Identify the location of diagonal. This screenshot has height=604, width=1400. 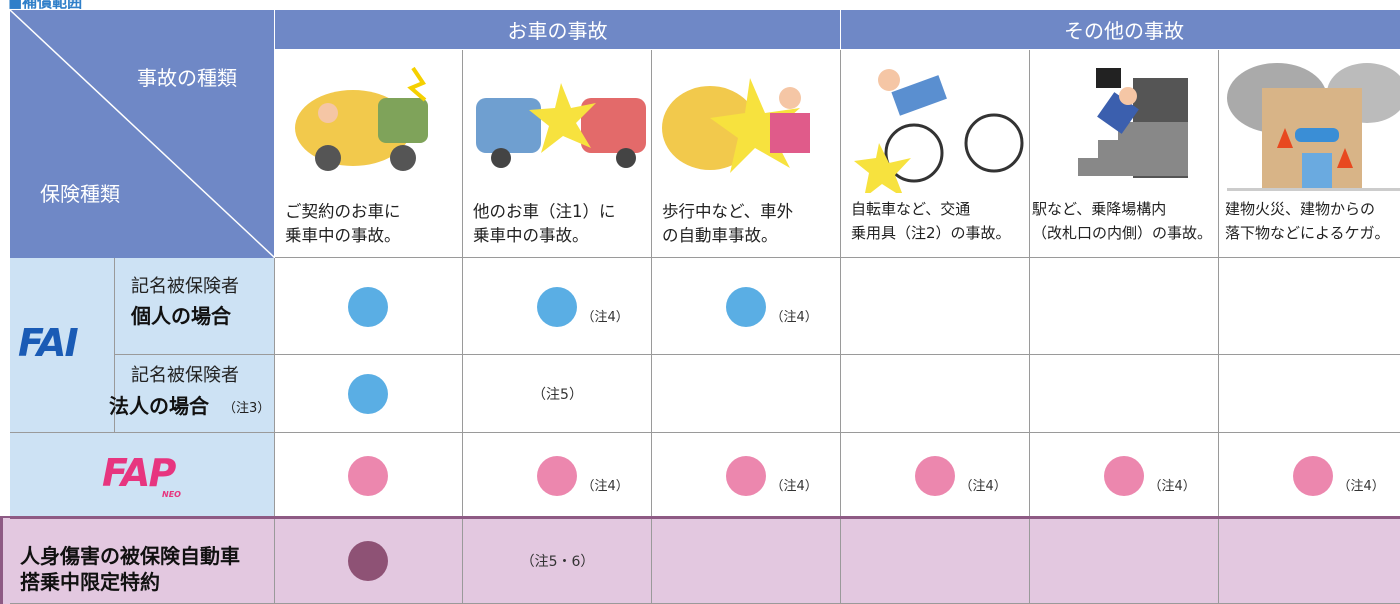
(142, 134).